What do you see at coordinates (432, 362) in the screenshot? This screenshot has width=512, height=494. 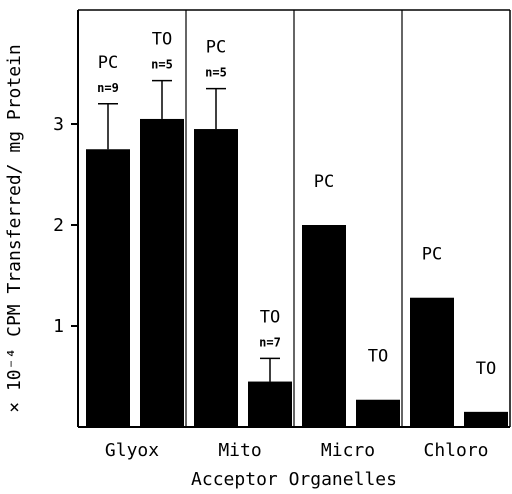 I see `bar-pc-chloro` at bounding box center [432, 362].